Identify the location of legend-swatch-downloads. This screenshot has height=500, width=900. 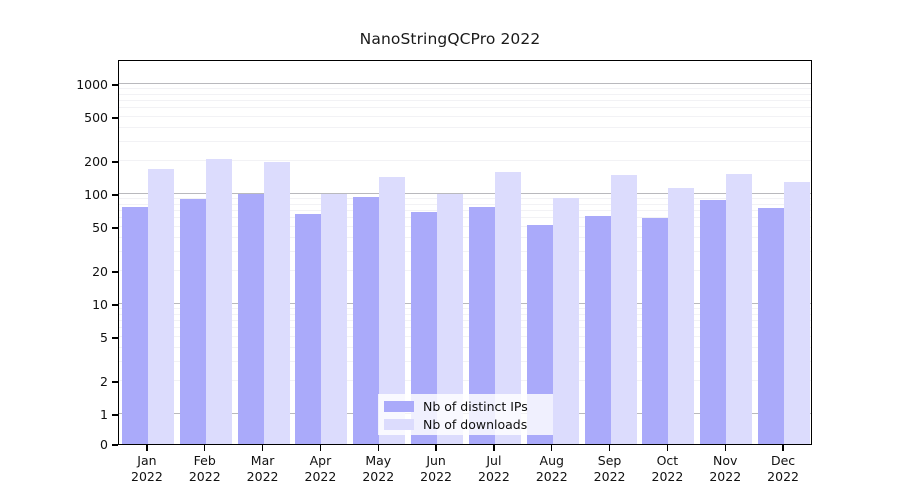
(399, 424).